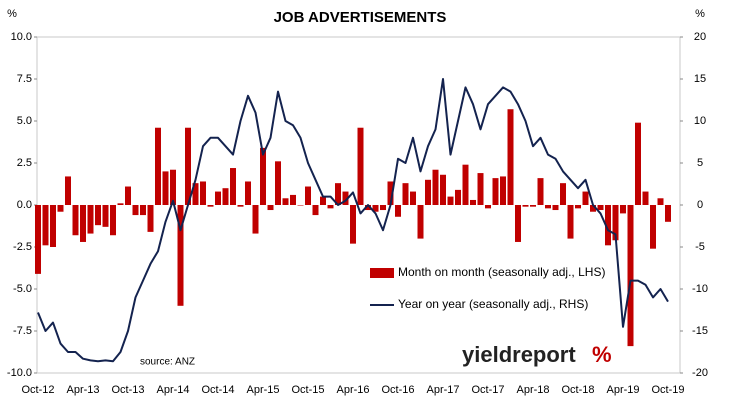  What do you see at coordinates (22, 247) in the screenshot?
I see `y-tick-label: -2.5` at bounding box center [22, 247].